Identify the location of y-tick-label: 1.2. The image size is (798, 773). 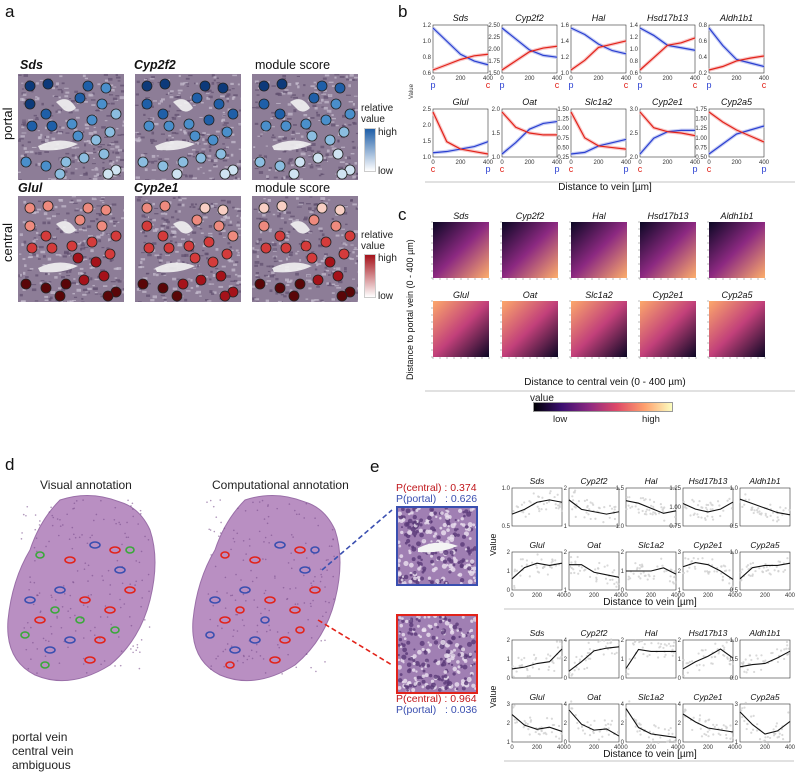
(427, 26).